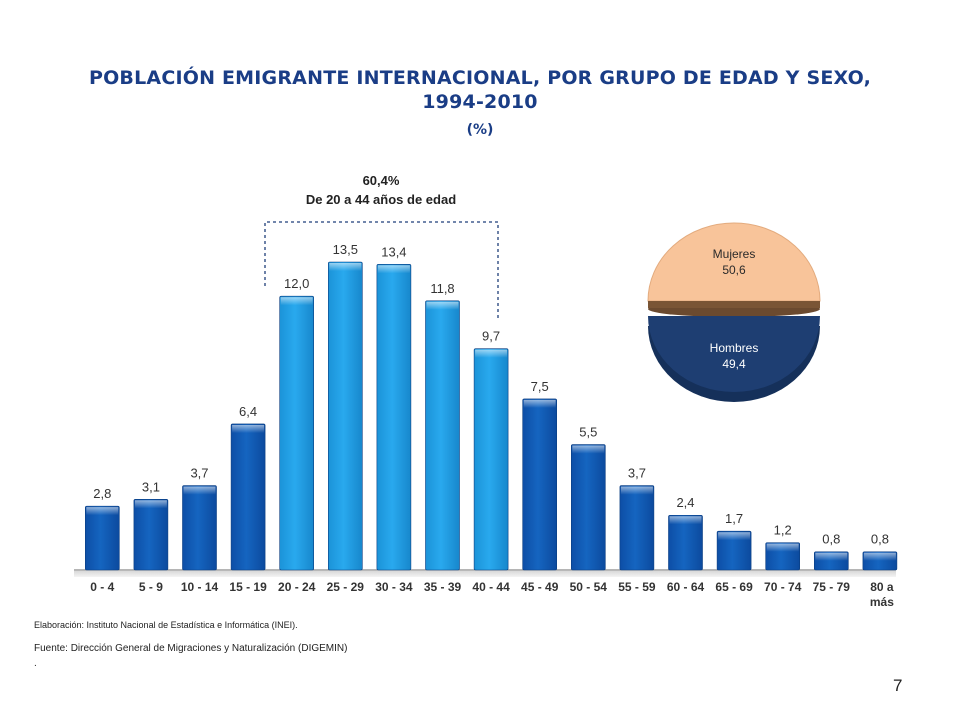 Image resolution: width=960 pixels, height=720 pixels. Describe the element at coordinates (200, 587) in the screenshot. I see `tick-label-2: 10 - 14` at that location.